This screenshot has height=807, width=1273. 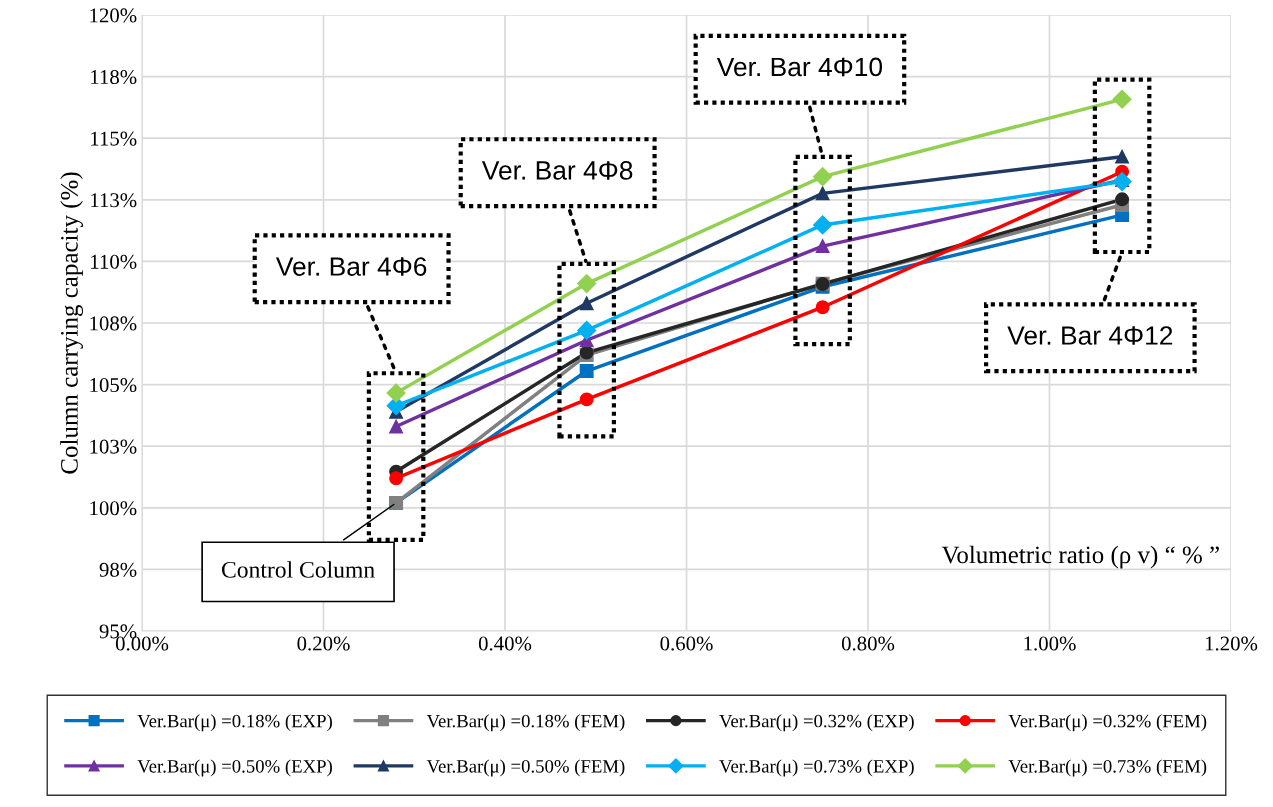 What do you see at coordinates (113, 15) in the screenshot?
I see `y-tick-label: 120%` at bounding box center [113, 15].